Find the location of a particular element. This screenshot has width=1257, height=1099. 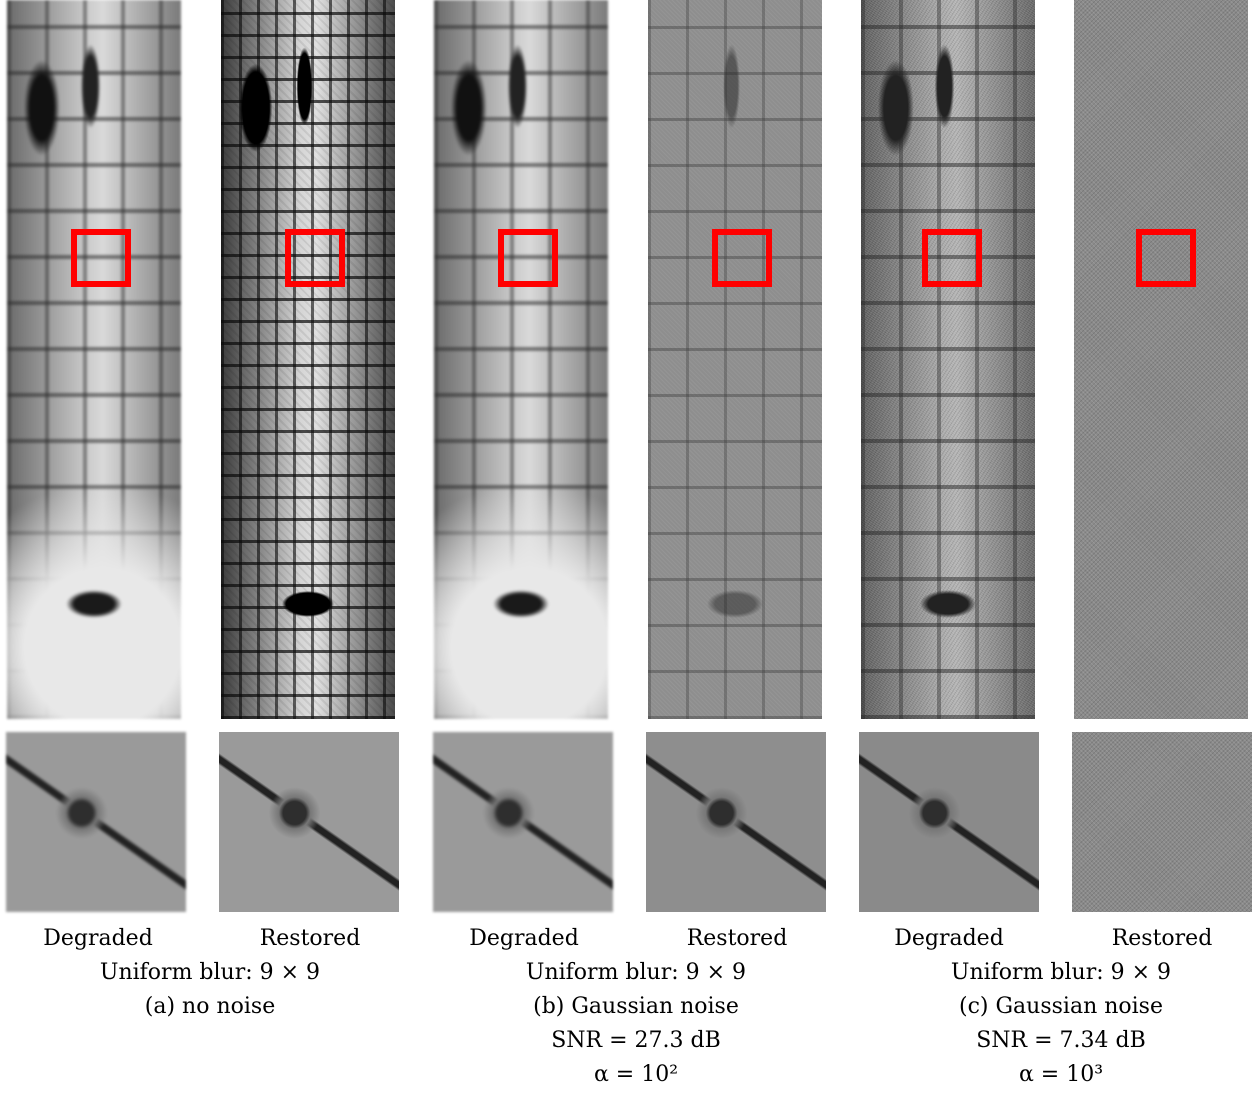

panel-c-caption-line: Uniform blur: 9 × 9 is located at coordinates (1061, 972).